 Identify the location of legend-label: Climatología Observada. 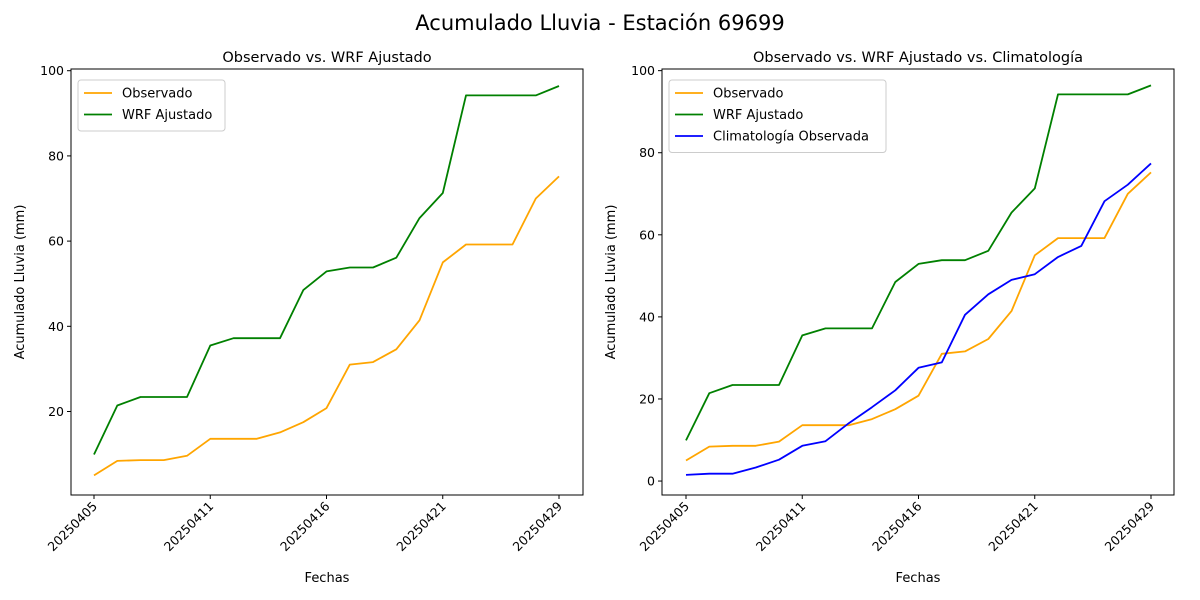
(791, 137).